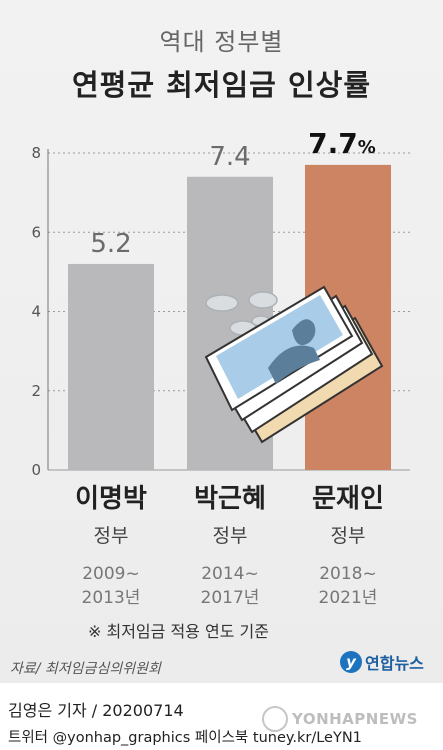  I want to click on y-tick-label: 8, so click(36, 153).